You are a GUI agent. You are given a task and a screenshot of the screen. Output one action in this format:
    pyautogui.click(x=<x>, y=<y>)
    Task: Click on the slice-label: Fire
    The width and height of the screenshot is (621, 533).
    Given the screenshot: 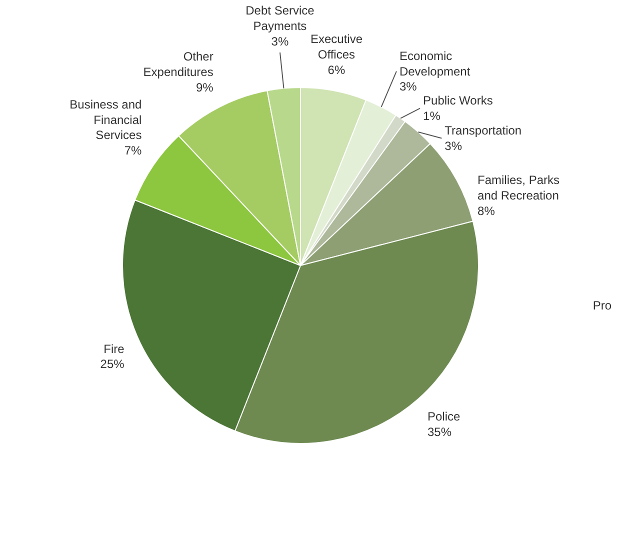 What is the action you would take?
    pyautogui.click(x=114, y=349)
    